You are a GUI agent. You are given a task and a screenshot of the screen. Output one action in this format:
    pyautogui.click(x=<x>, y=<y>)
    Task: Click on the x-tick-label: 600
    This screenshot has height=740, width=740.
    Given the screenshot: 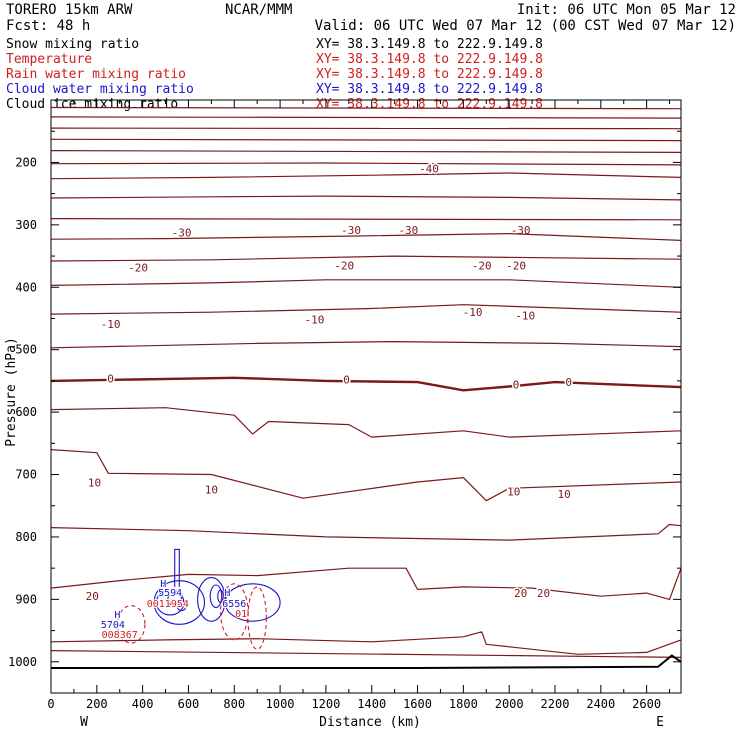 What is the action you would take?
    pyautogui.click(x=189, y=704)
    